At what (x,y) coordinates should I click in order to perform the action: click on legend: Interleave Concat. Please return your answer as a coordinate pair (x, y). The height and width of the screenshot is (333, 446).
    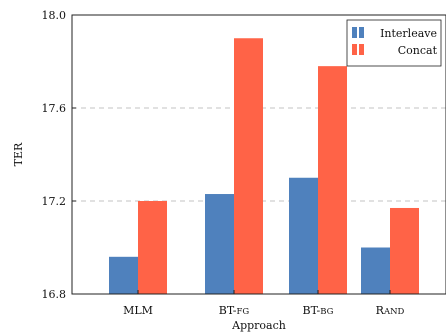
    Looking at the image, I should click on (394, 43).